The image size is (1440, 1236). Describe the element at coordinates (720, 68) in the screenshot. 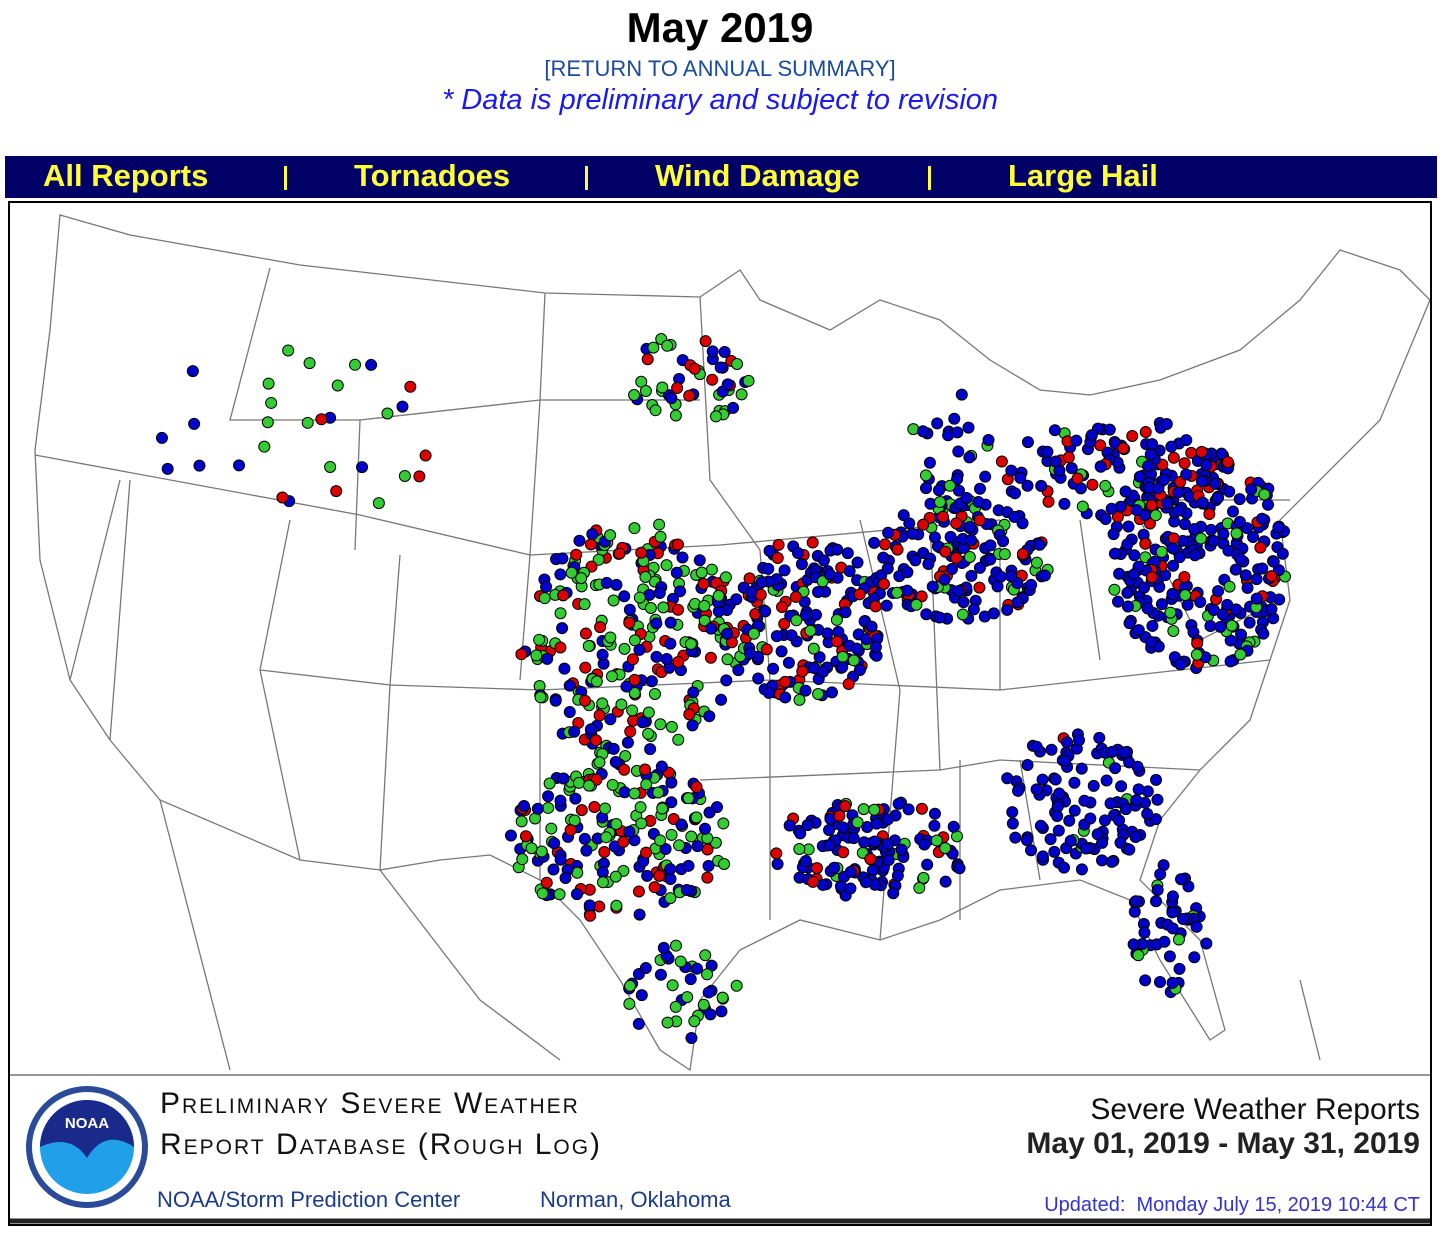

I see `return-link: [RETURN TO ANNUAL SUMMARY]` at that location.